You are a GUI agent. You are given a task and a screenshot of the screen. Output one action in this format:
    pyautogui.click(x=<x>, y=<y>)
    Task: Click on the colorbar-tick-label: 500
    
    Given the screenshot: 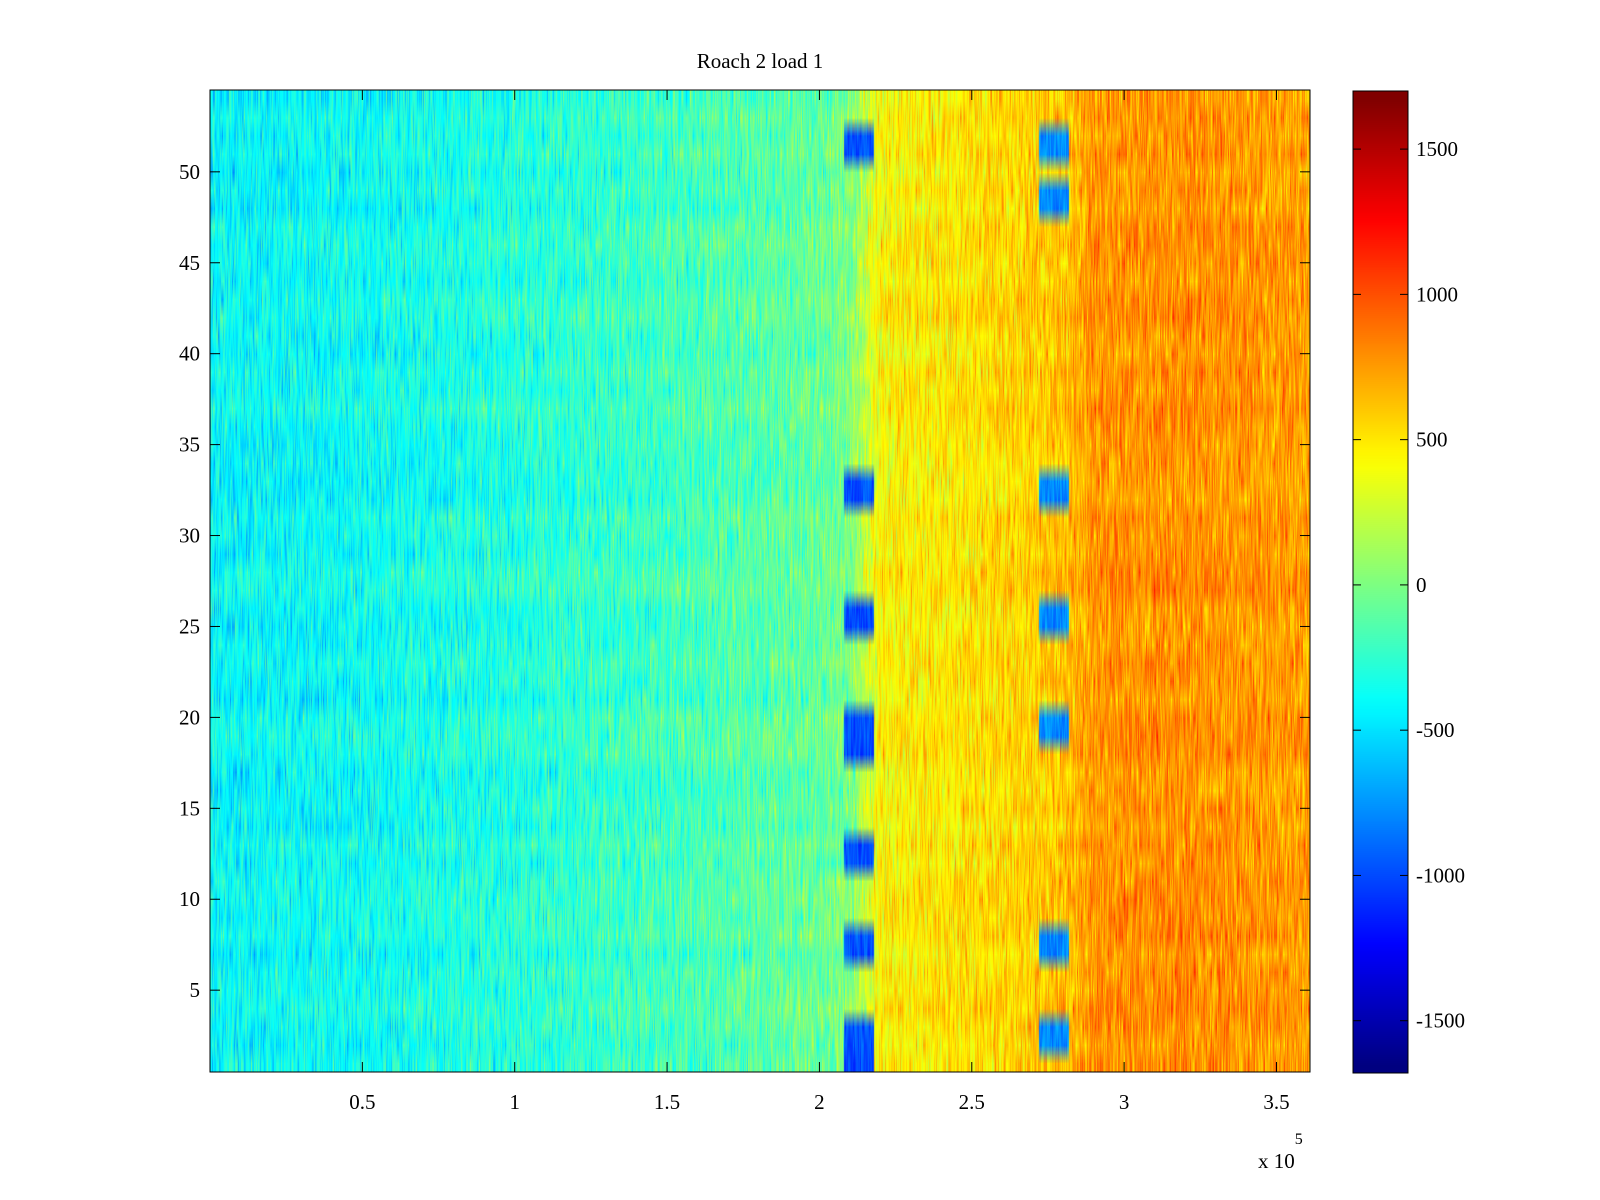 What is the action you would take?
    pyautogui.click(x=1432, y=440)
    